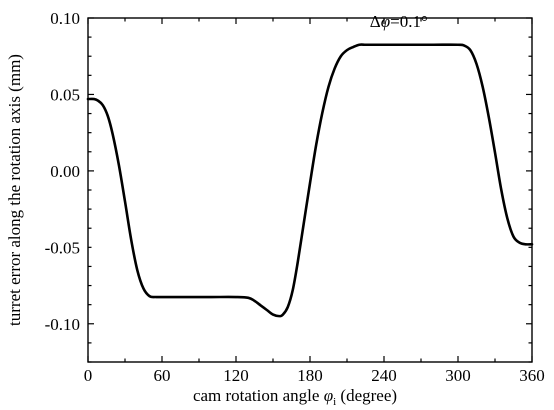  I want to click on x-tick-label: 120, so click(236, 375).